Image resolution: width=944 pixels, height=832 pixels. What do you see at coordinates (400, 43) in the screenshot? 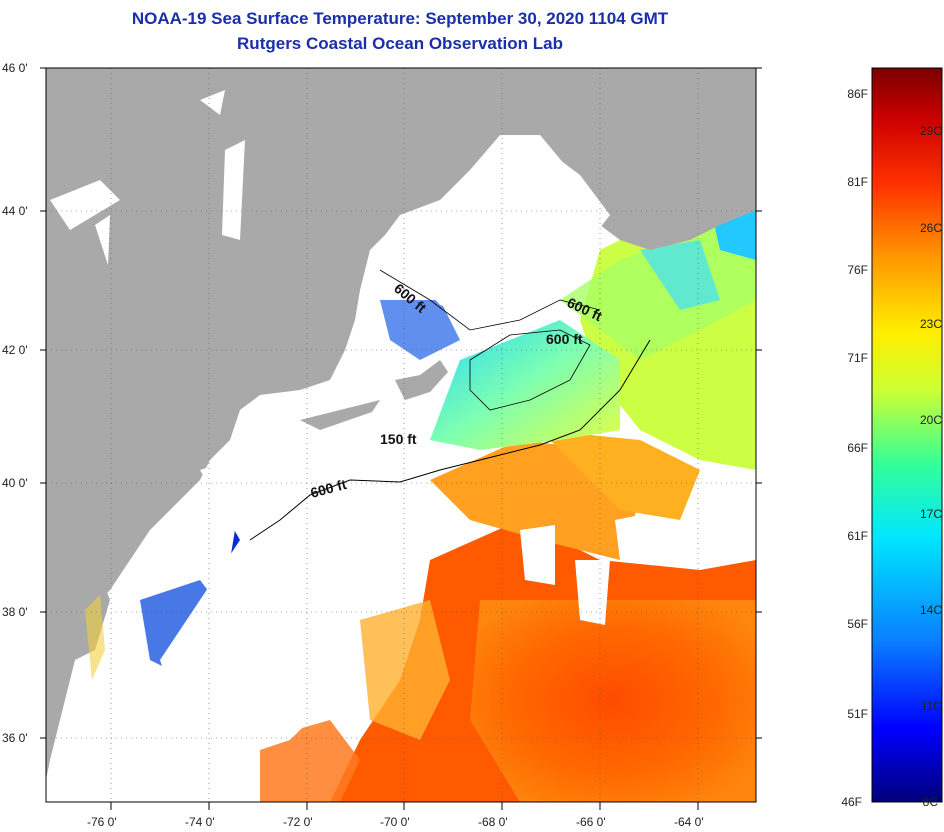
I see `map-subtitle: Rutgers Coastal Ocean Observation Lab` at bounding box center [400, 43].